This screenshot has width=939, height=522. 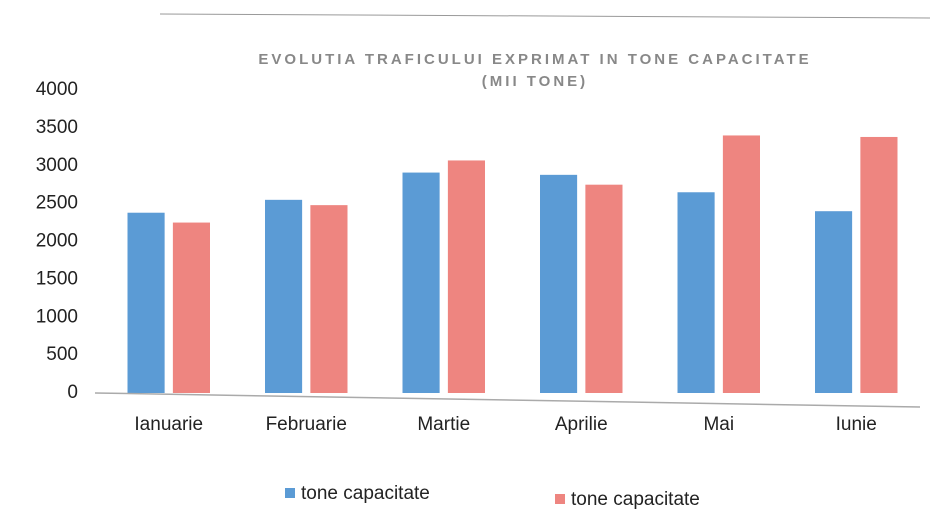 I want to click on x-tick-label: Aprilie, so click(x=581, y=424).